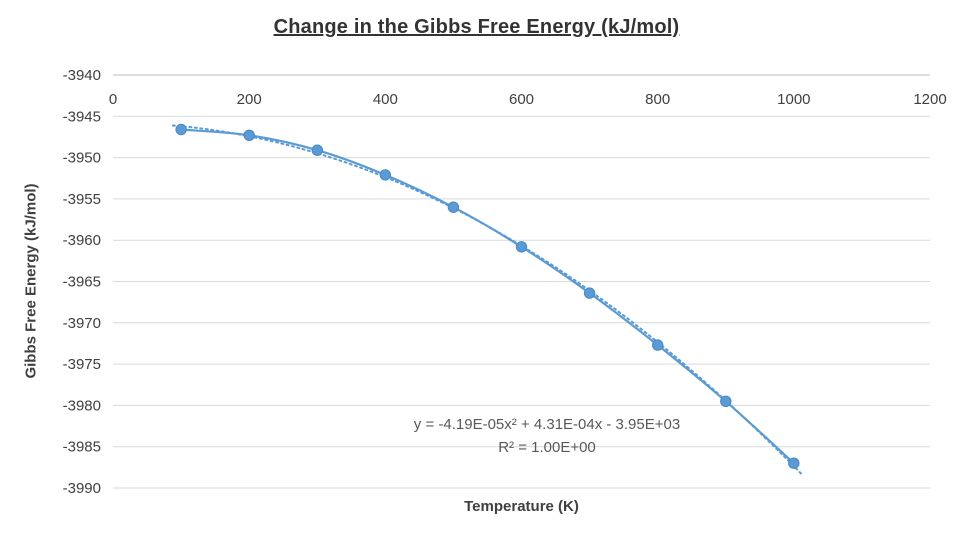 The width and height of the screenshot is (953, 543). I want to click on x-tick-label: 400, so click(385, 99).